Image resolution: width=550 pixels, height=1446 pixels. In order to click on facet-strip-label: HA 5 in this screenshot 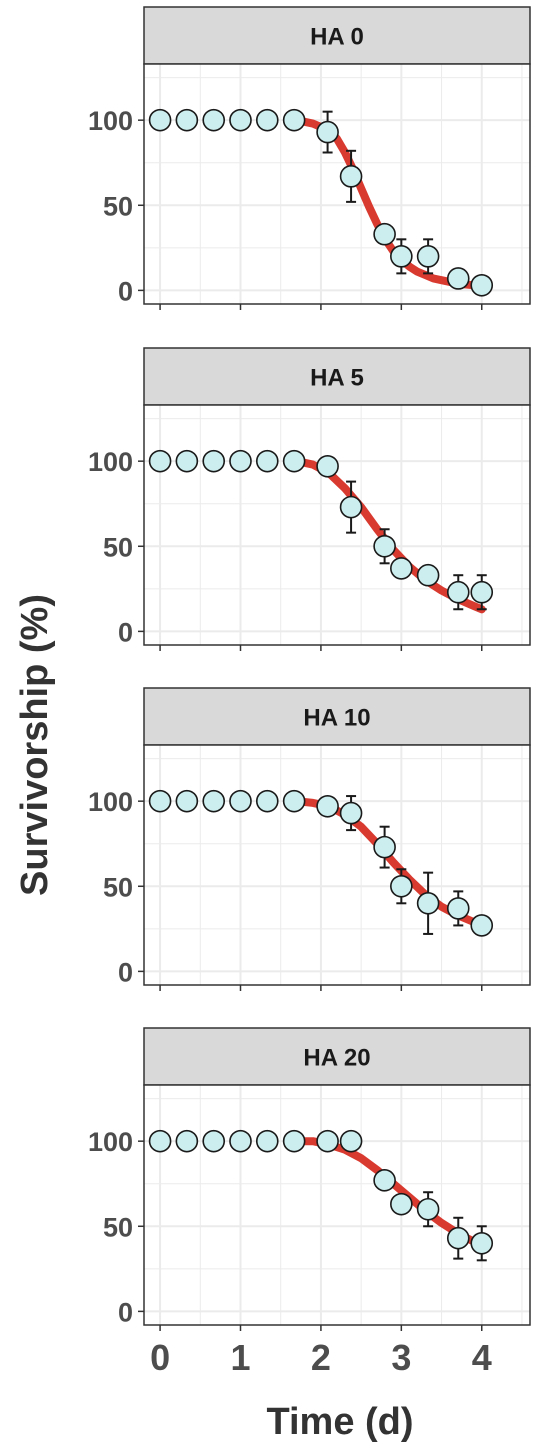, I will do `click(337, 378)`.